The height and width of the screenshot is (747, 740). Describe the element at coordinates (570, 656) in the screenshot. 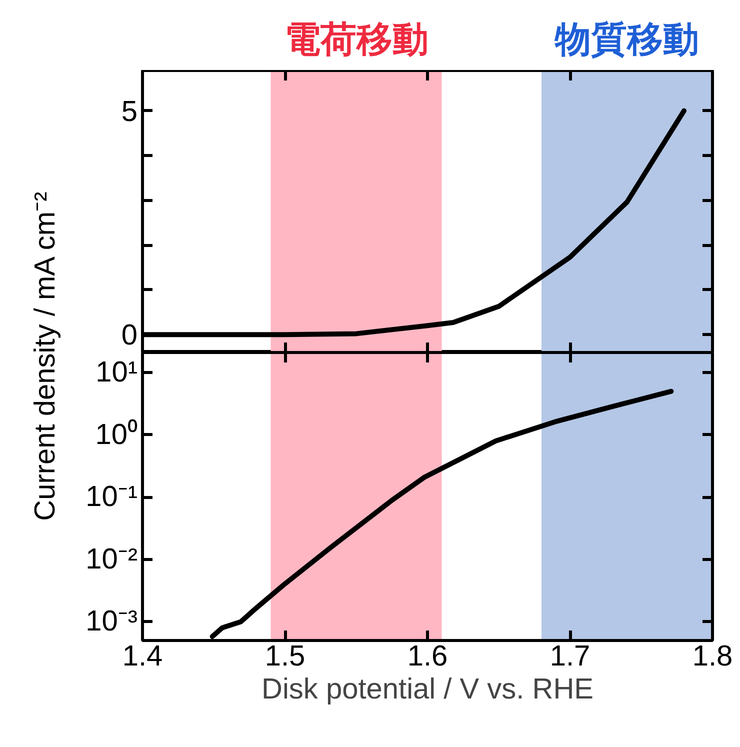

I see `x-tick-label: 1.7` at that location.